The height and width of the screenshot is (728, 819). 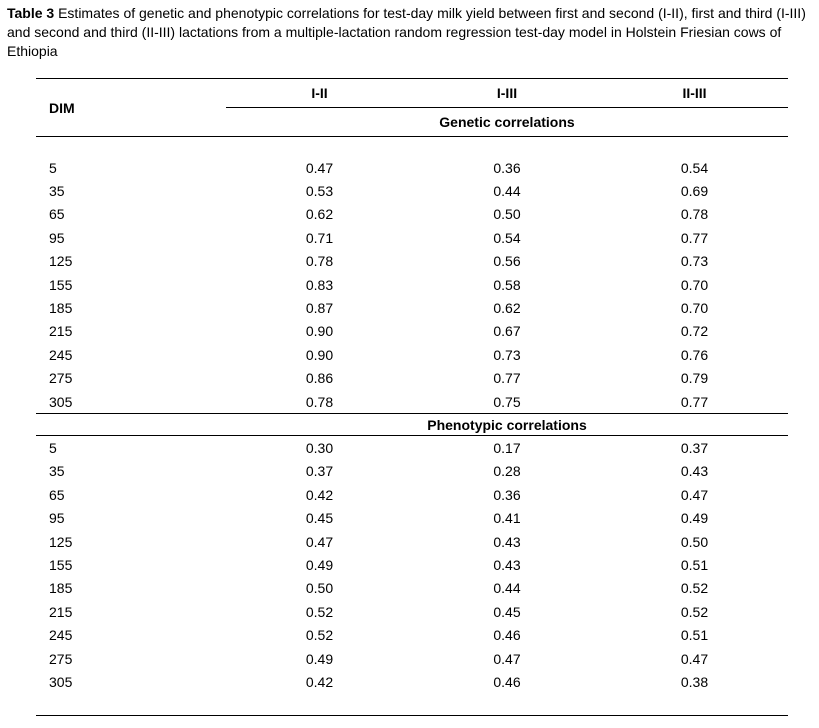 I want to click on empty-dim-cell, so click(x=131, y=425).